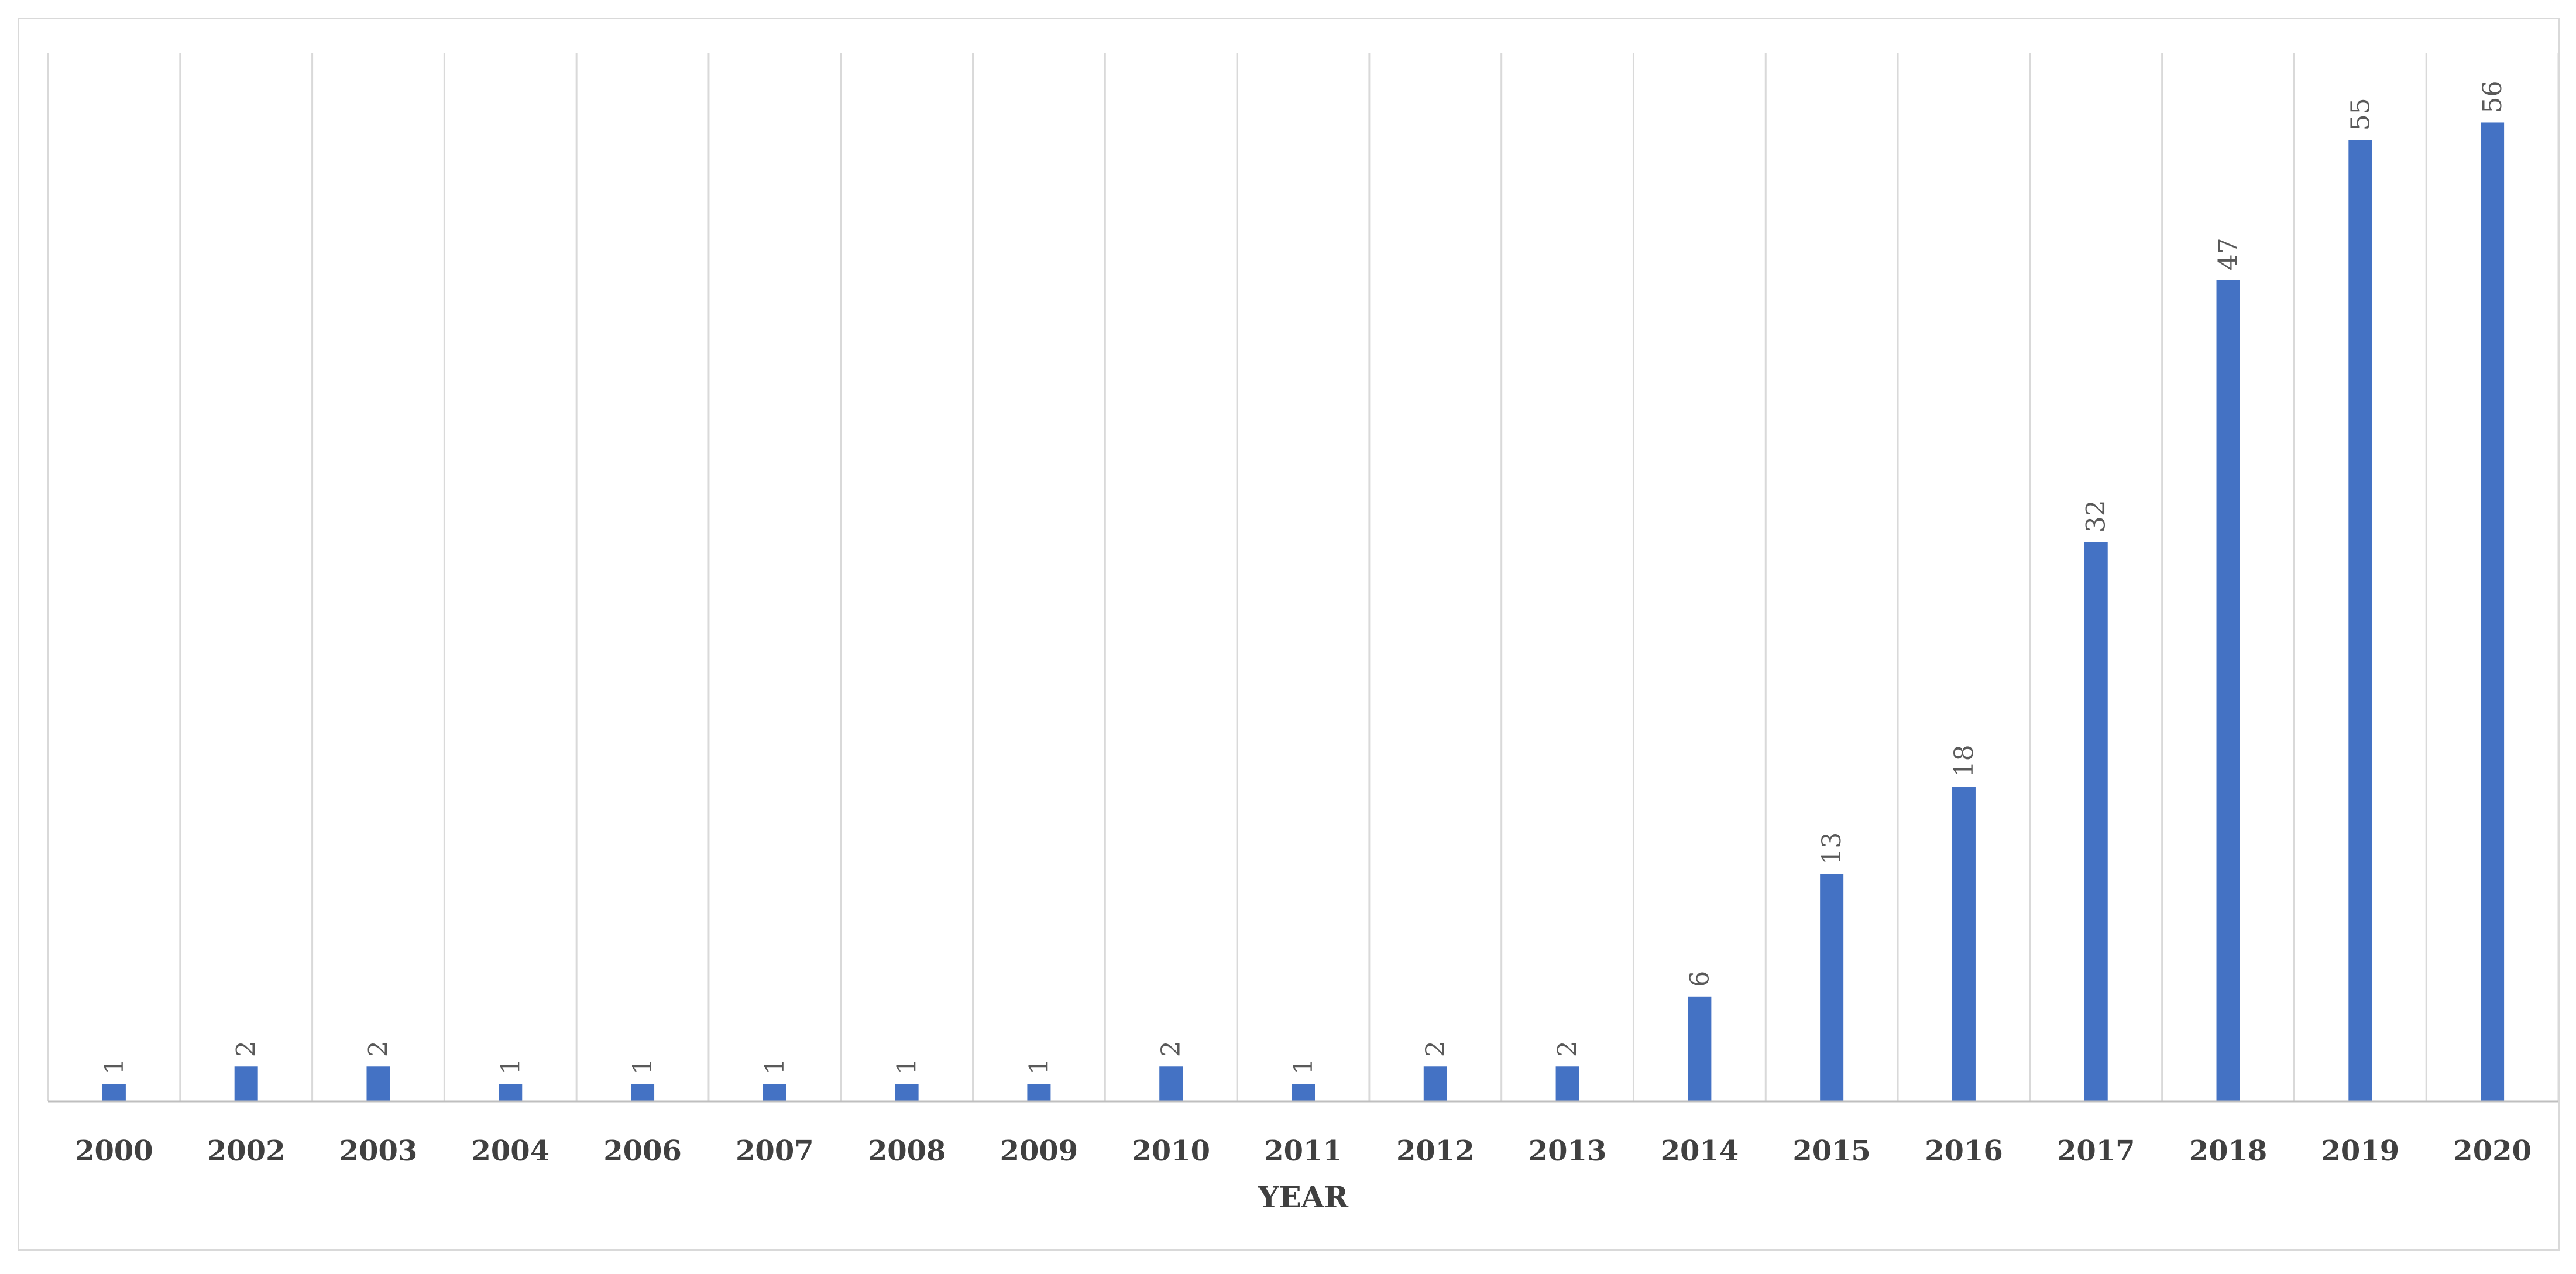  What do you see at coordinates (1304, 1092) in the screenshot?
I see `bar-2011` at bounding box center [1304, 1092].